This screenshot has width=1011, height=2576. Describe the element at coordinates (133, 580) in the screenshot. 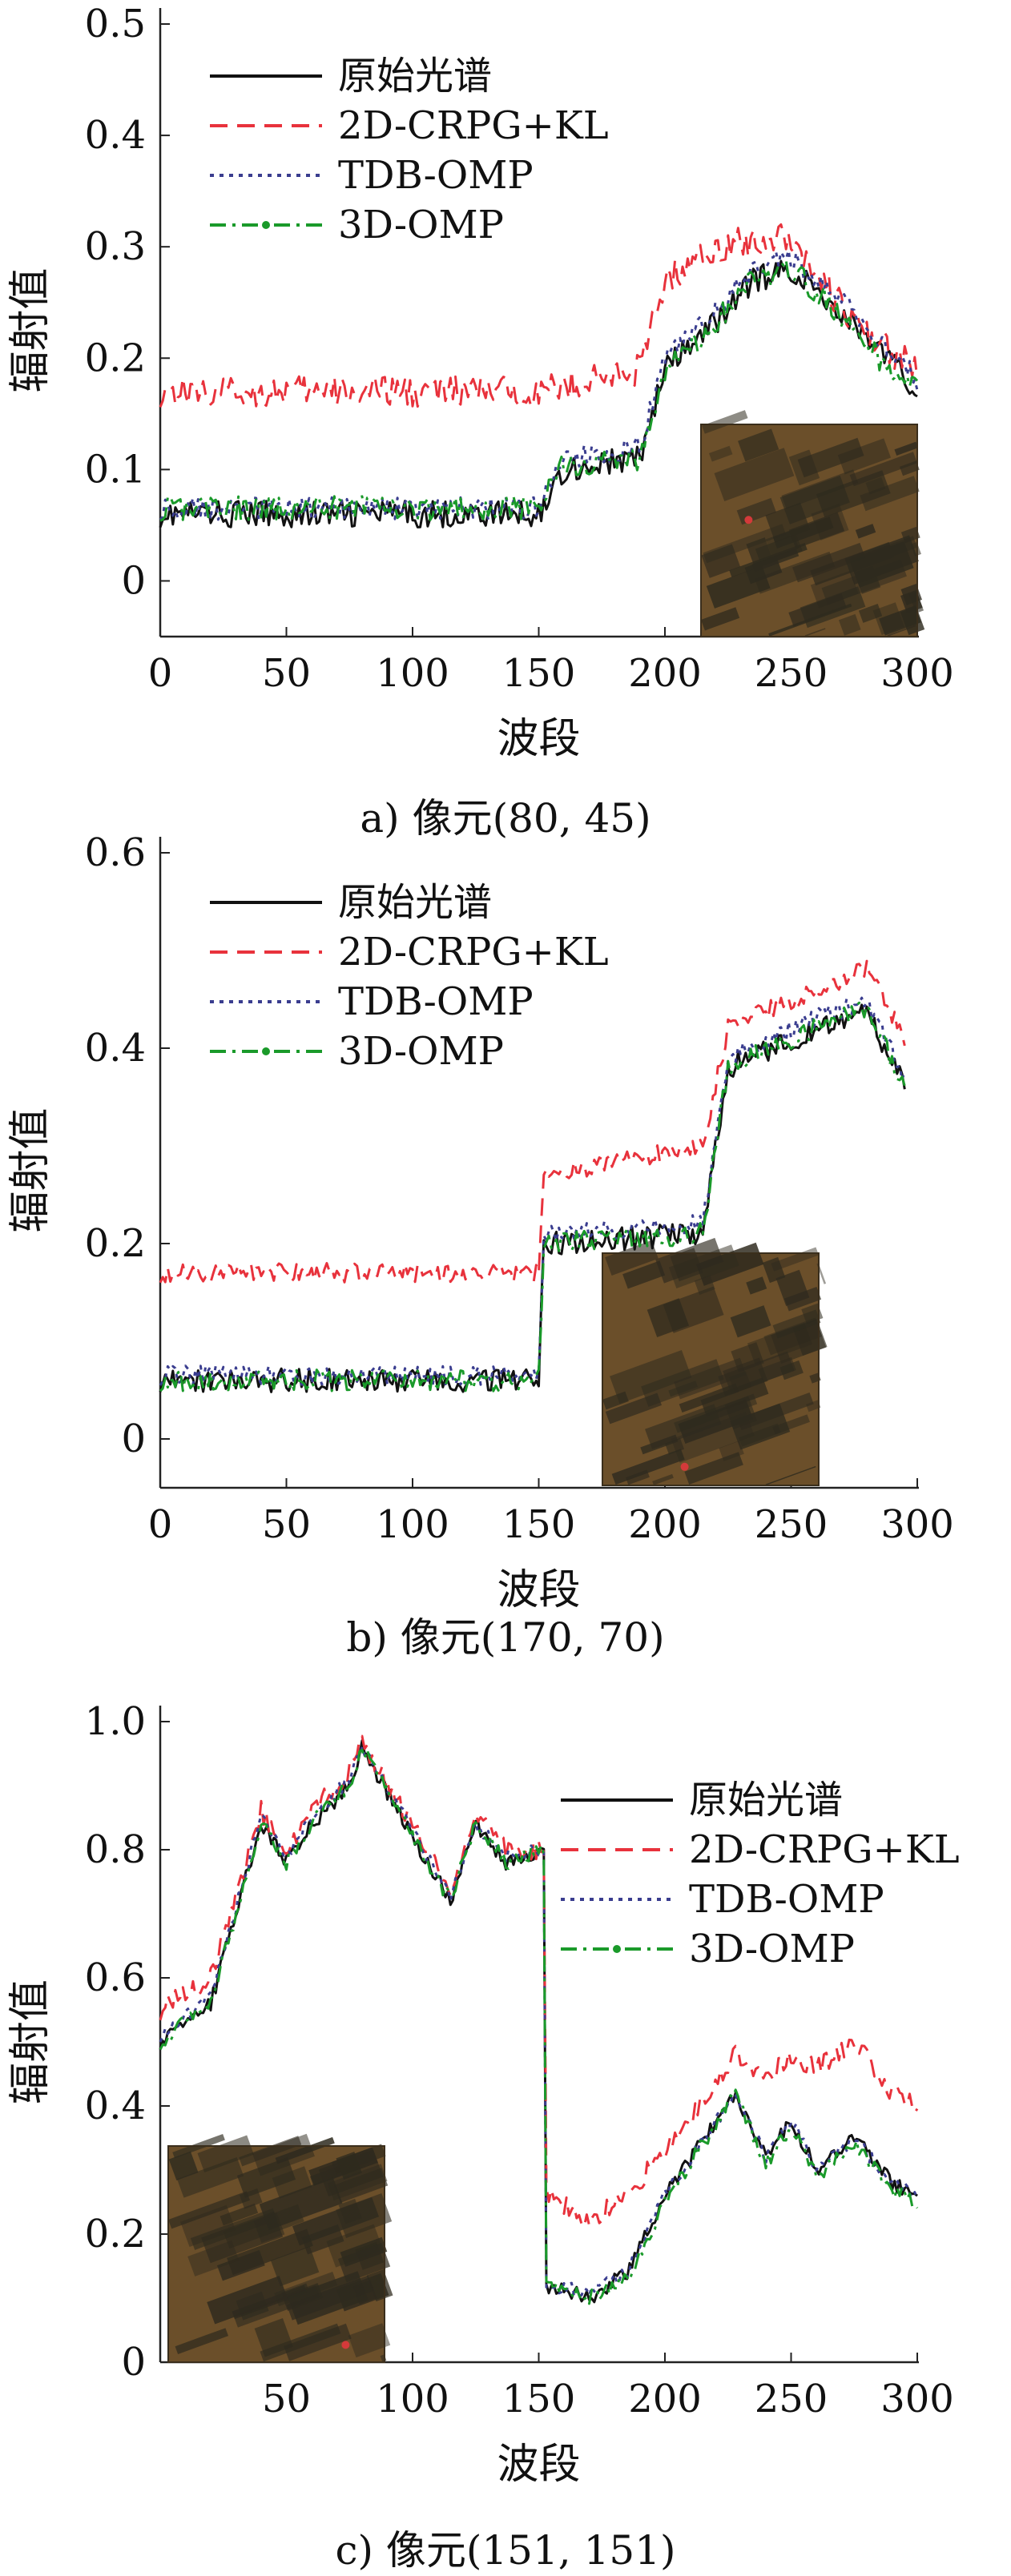

I see `y-tick-label: 0` at that location.